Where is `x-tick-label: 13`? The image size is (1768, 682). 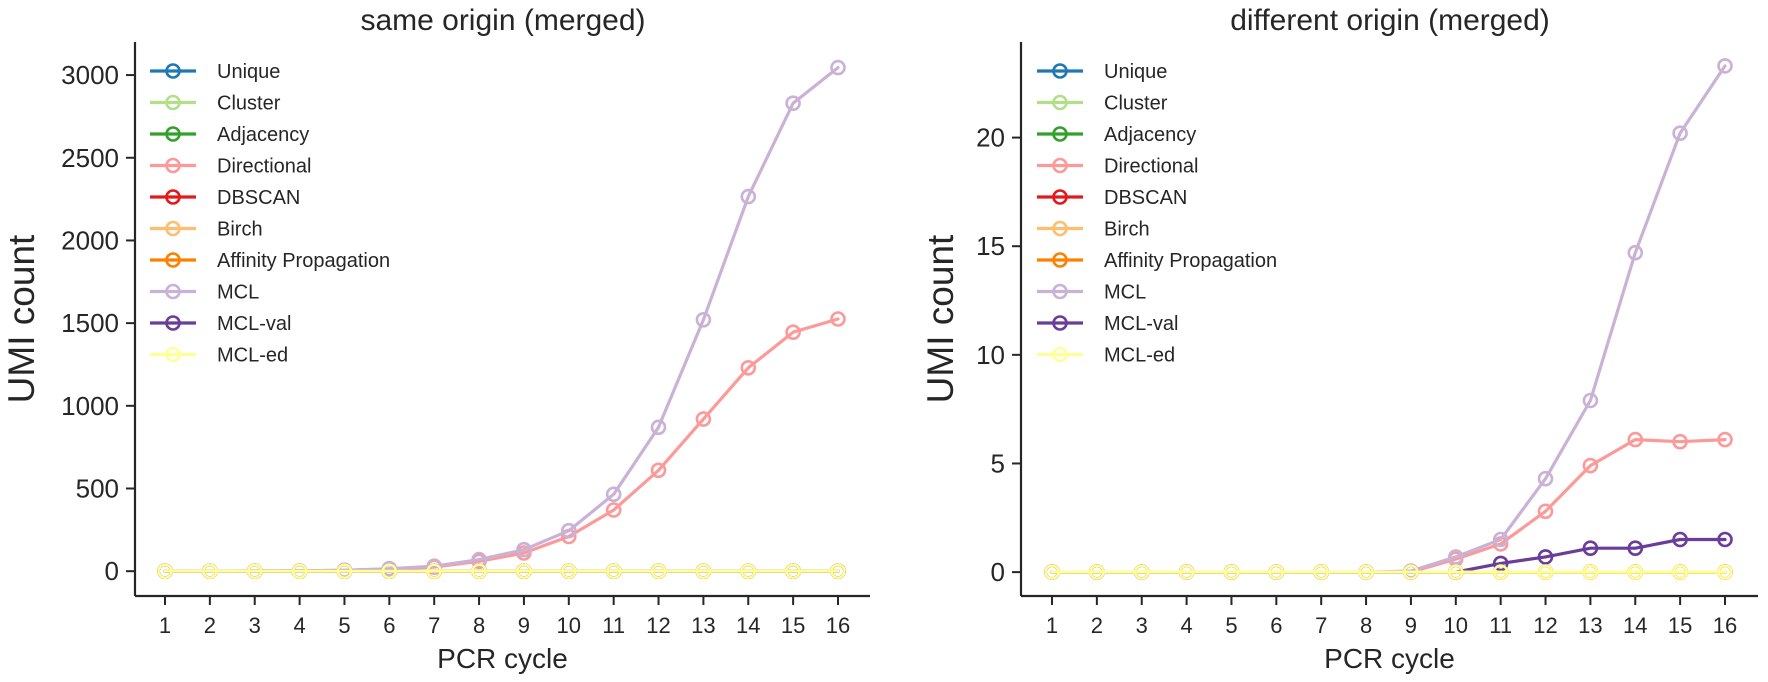 x-tick-label: 13 is located at coordinates (703, 625).